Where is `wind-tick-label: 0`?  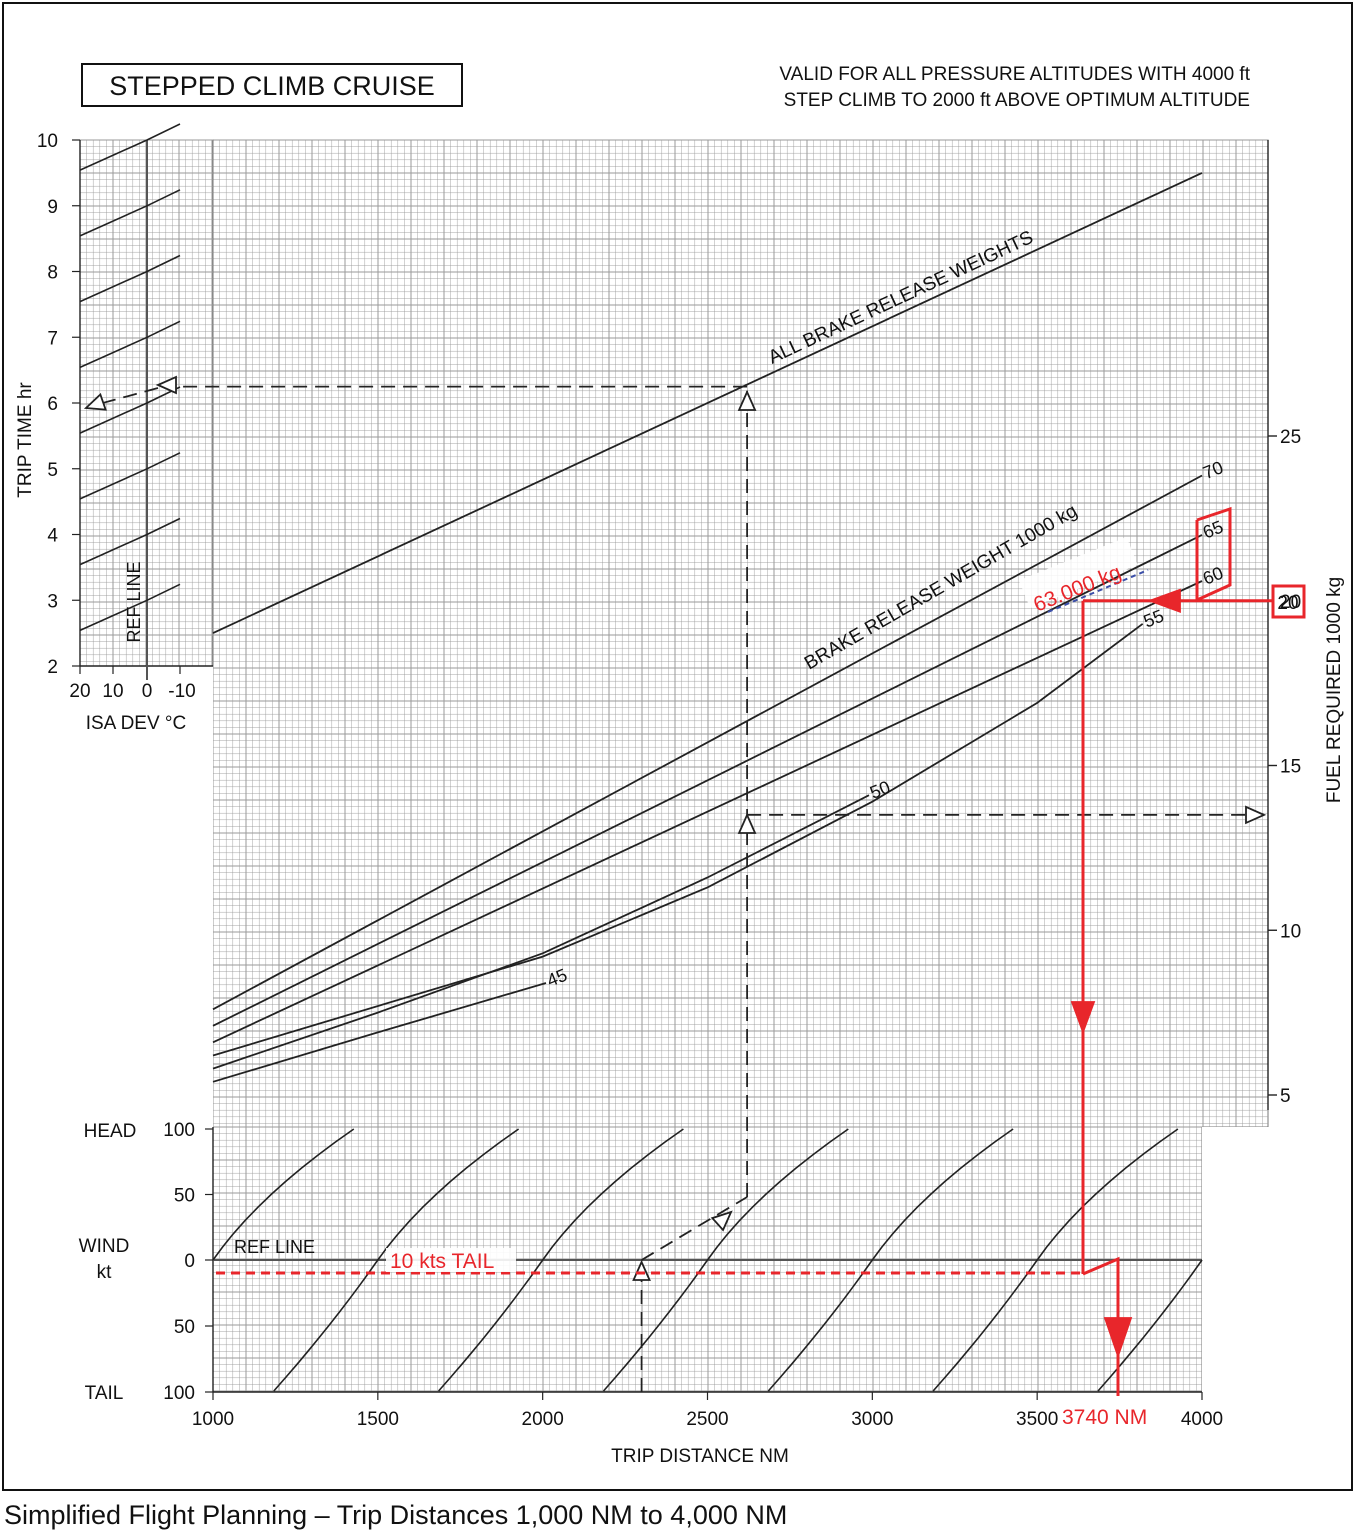
wind-tick-label: 0 is located at coordinates (189, 1261).